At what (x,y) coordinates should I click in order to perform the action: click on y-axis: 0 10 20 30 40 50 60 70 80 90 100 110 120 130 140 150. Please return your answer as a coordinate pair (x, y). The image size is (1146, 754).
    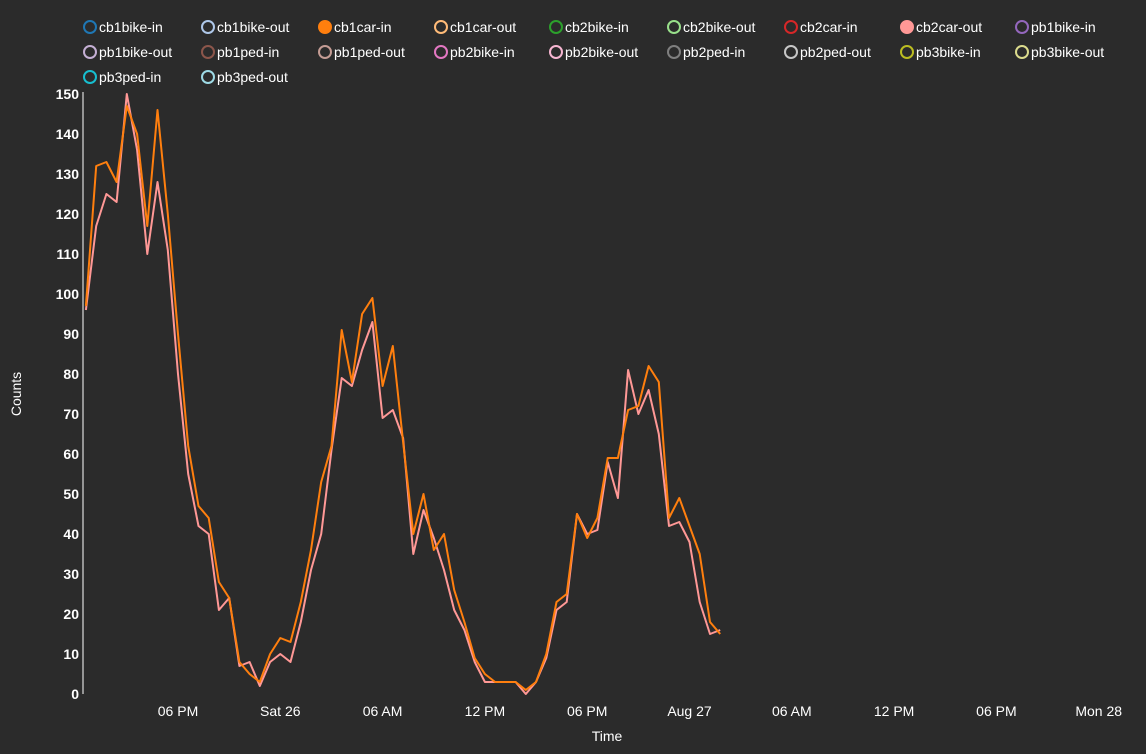
    Looking at the image, I should click on (70, 394).